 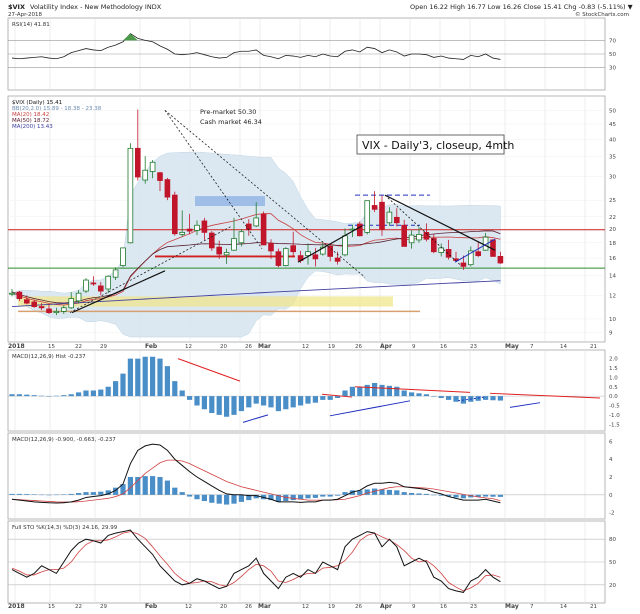 I want to click on hist-tick: 1.0, so click(x=613, y=378).